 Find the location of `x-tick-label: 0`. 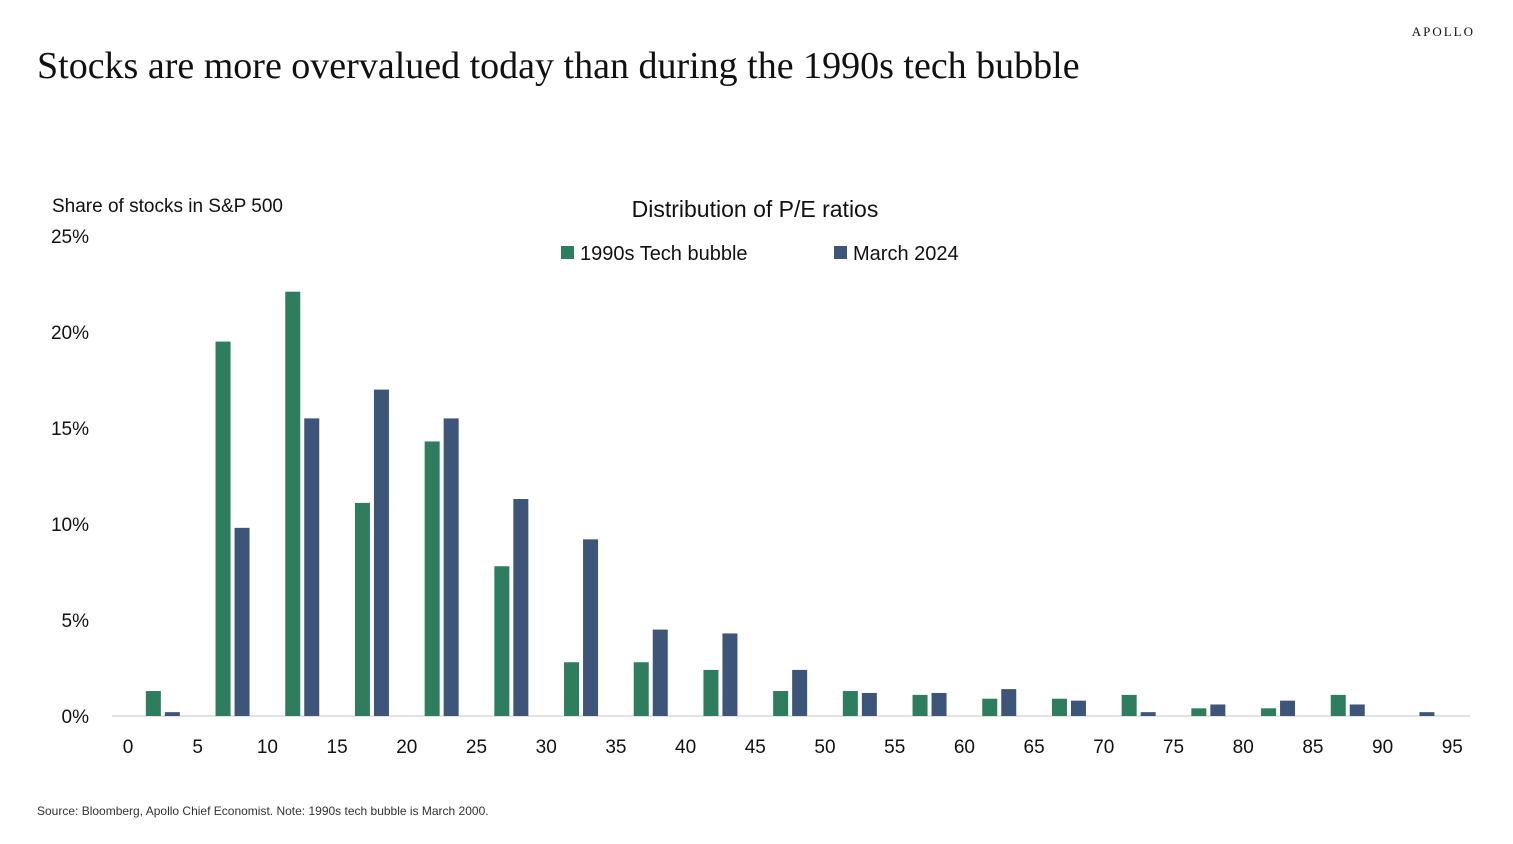

x-tick-label: 0 is located at coordinates (128, 747).